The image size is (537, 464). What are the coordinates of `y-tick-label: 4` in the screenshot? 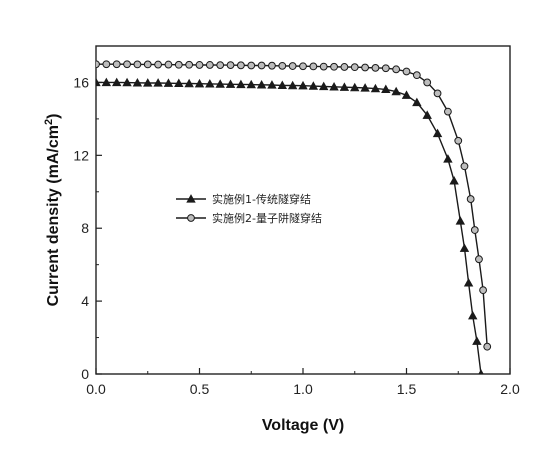 It's located at (85, 301).